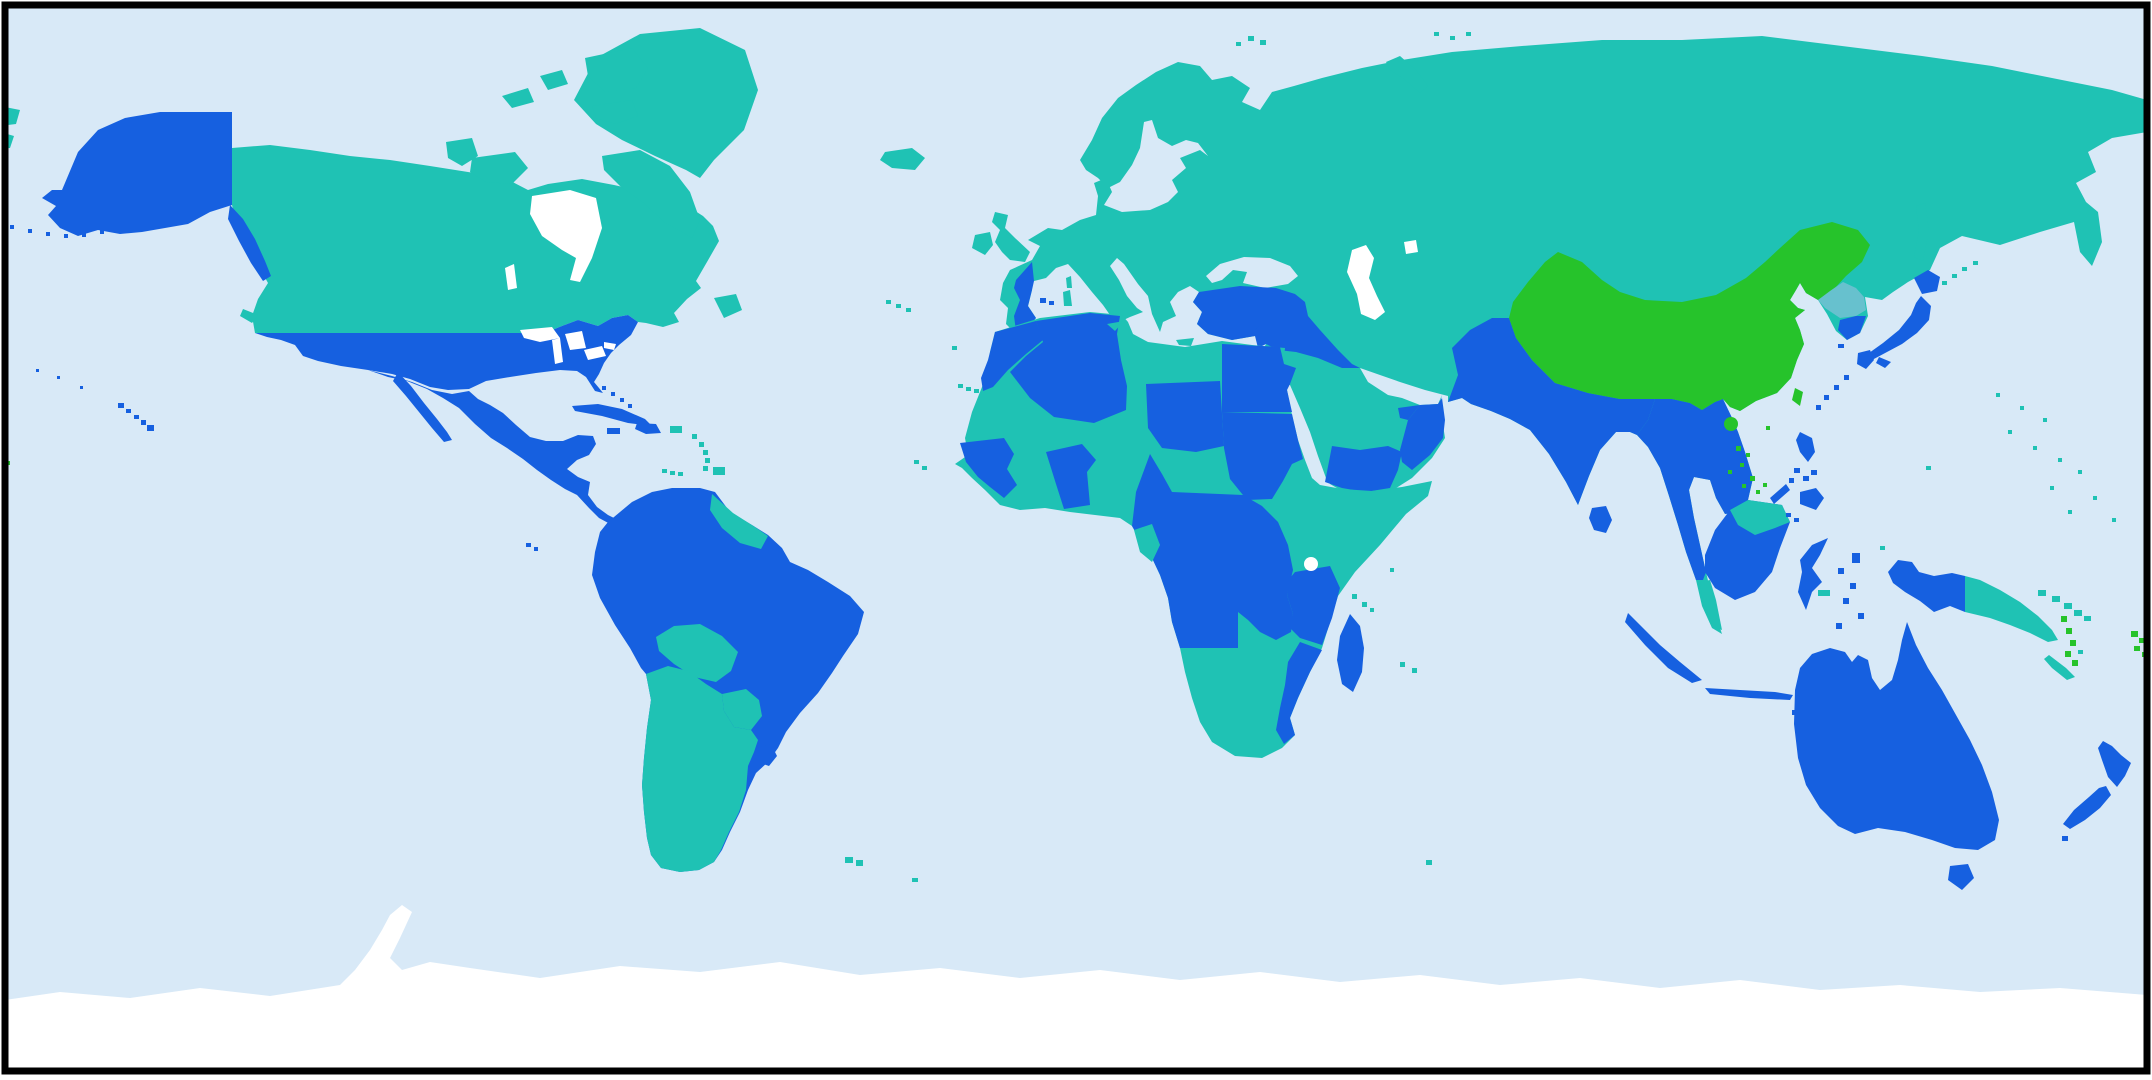 This screenshot has height=1080, width=2152. I want to click on region-sumatra, so click(1663, 648).